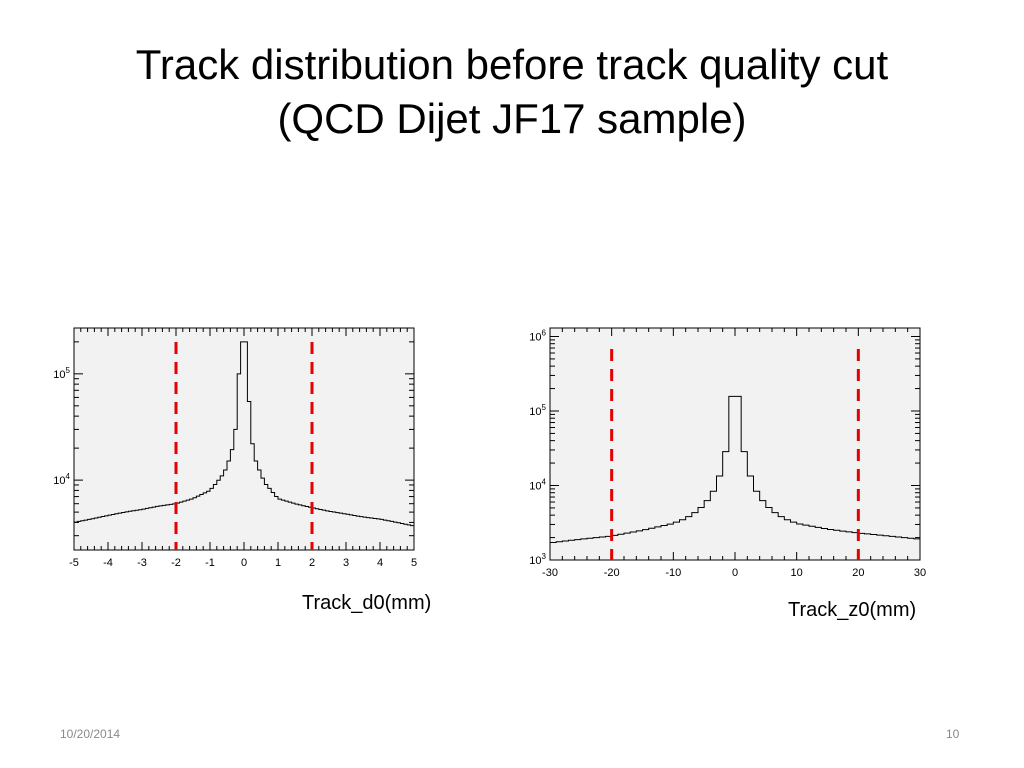 Image resolution: width=1024 pixels, height=768 pixels. I want to click on d0-x-tick-label: 0, so click(244, 563).